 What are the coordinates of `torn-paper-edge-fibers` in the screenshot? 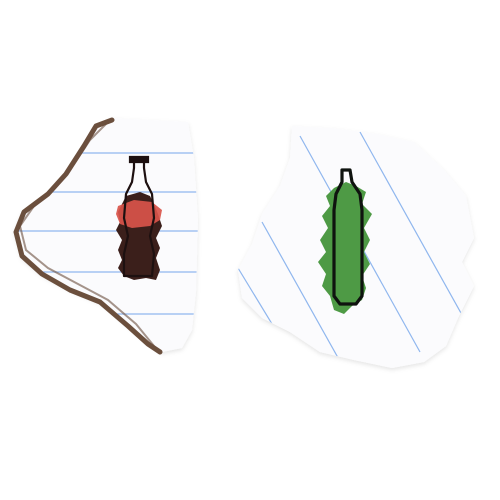 It's located at (86, 235).